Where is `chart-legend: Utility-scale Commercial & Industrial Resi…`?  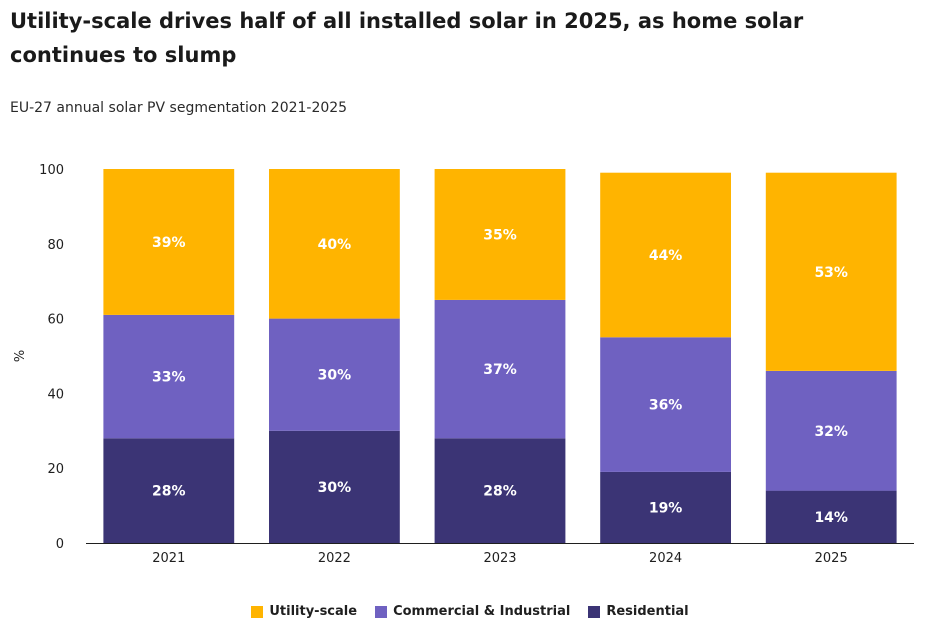
chart-legend: Utility-scale Commercial & Industrial Resi… is located at coordinates (470, 611).